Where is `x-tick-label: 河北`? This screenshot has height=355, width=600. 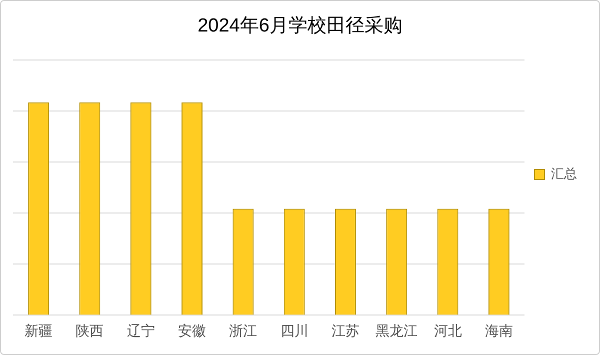 x-tick-label: 河北 is located at coordinates (448, 330).